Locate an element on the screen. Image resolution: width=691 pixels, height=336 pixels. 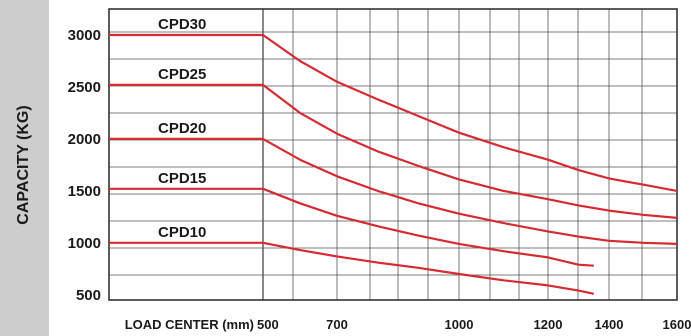
series-label: CPD30 is located at coordinates (182, 24).